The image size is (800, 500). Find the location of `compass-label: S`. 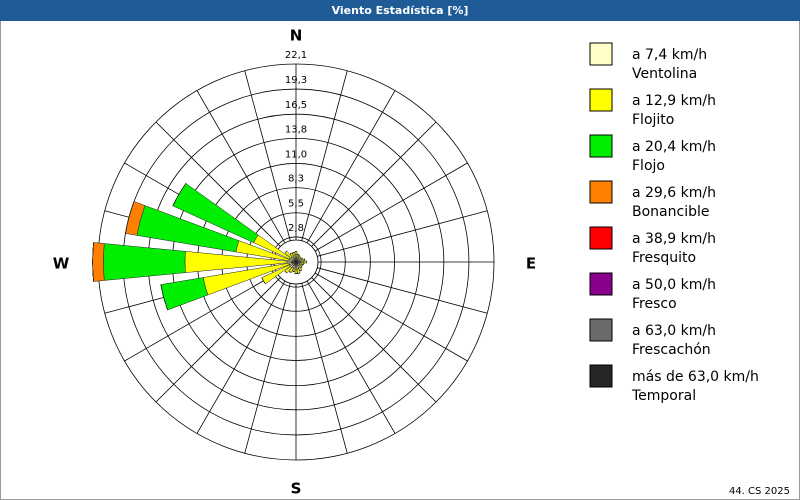

compass-label: S is located at coordinates (296, 489).